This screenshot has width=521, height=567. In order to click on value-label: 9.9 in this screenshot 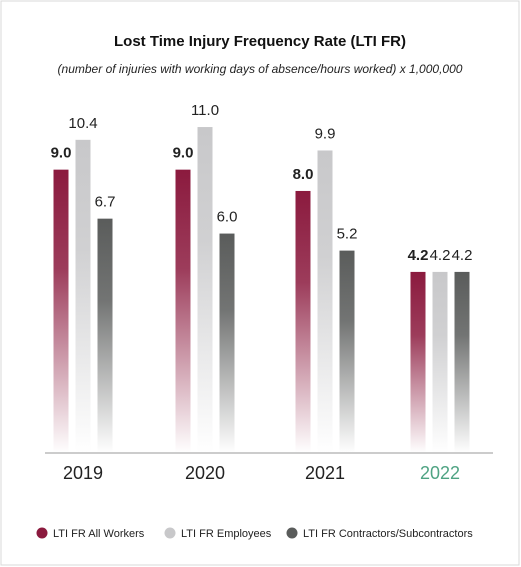, I will do `click(325, 133)`.